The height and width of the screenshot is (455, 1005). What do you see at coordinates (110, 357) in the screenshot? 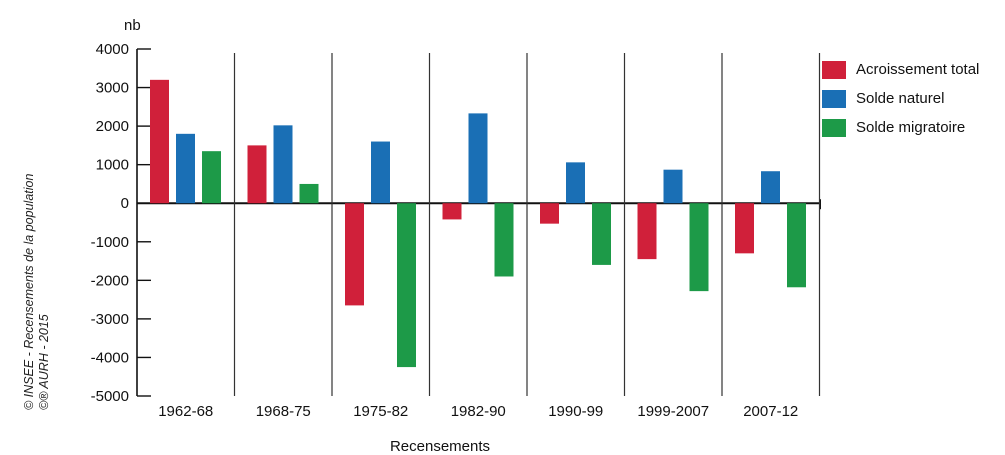
I see `y-tick-label: -4000` at bounding box center [110, 357].